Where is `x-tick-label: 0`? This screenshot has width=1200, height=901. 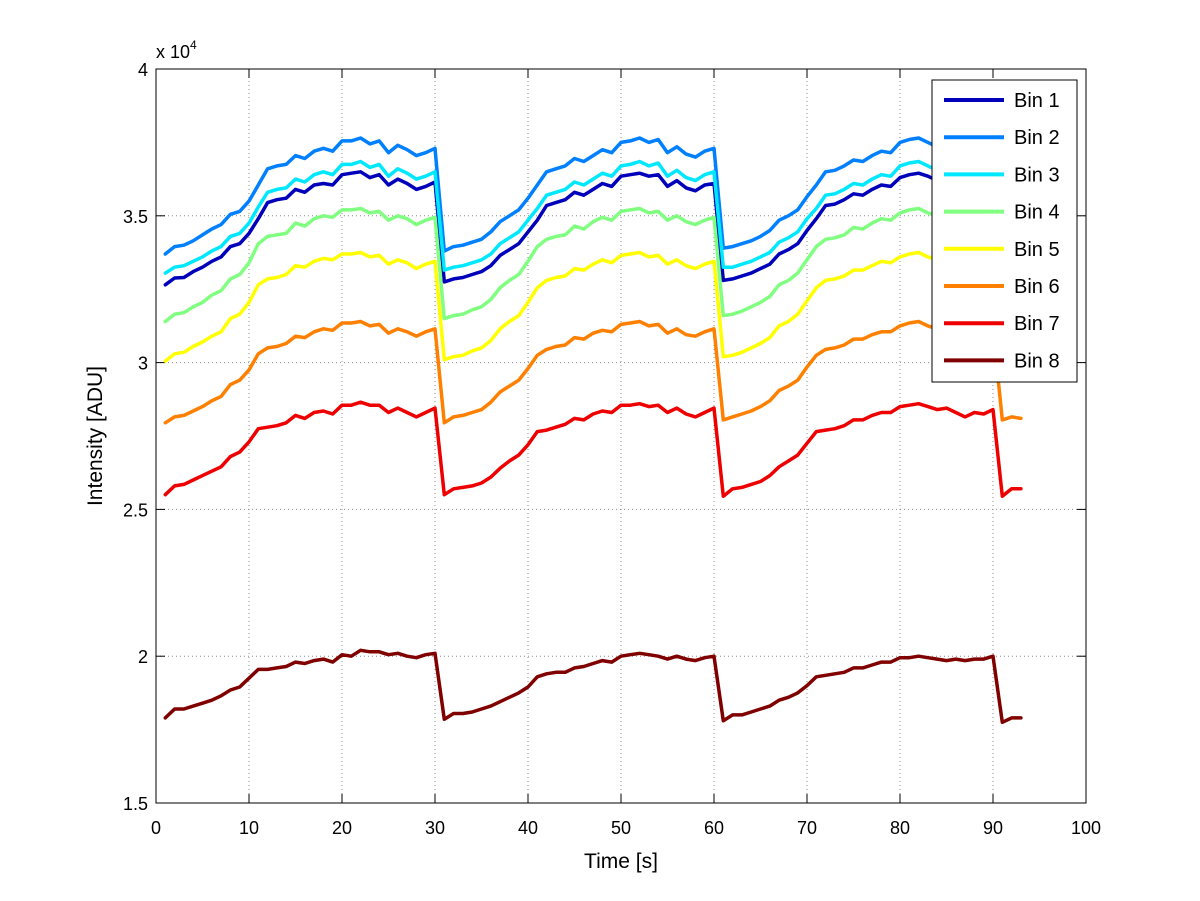 x-tick-label: 0 is located at coordinates (156, 828).